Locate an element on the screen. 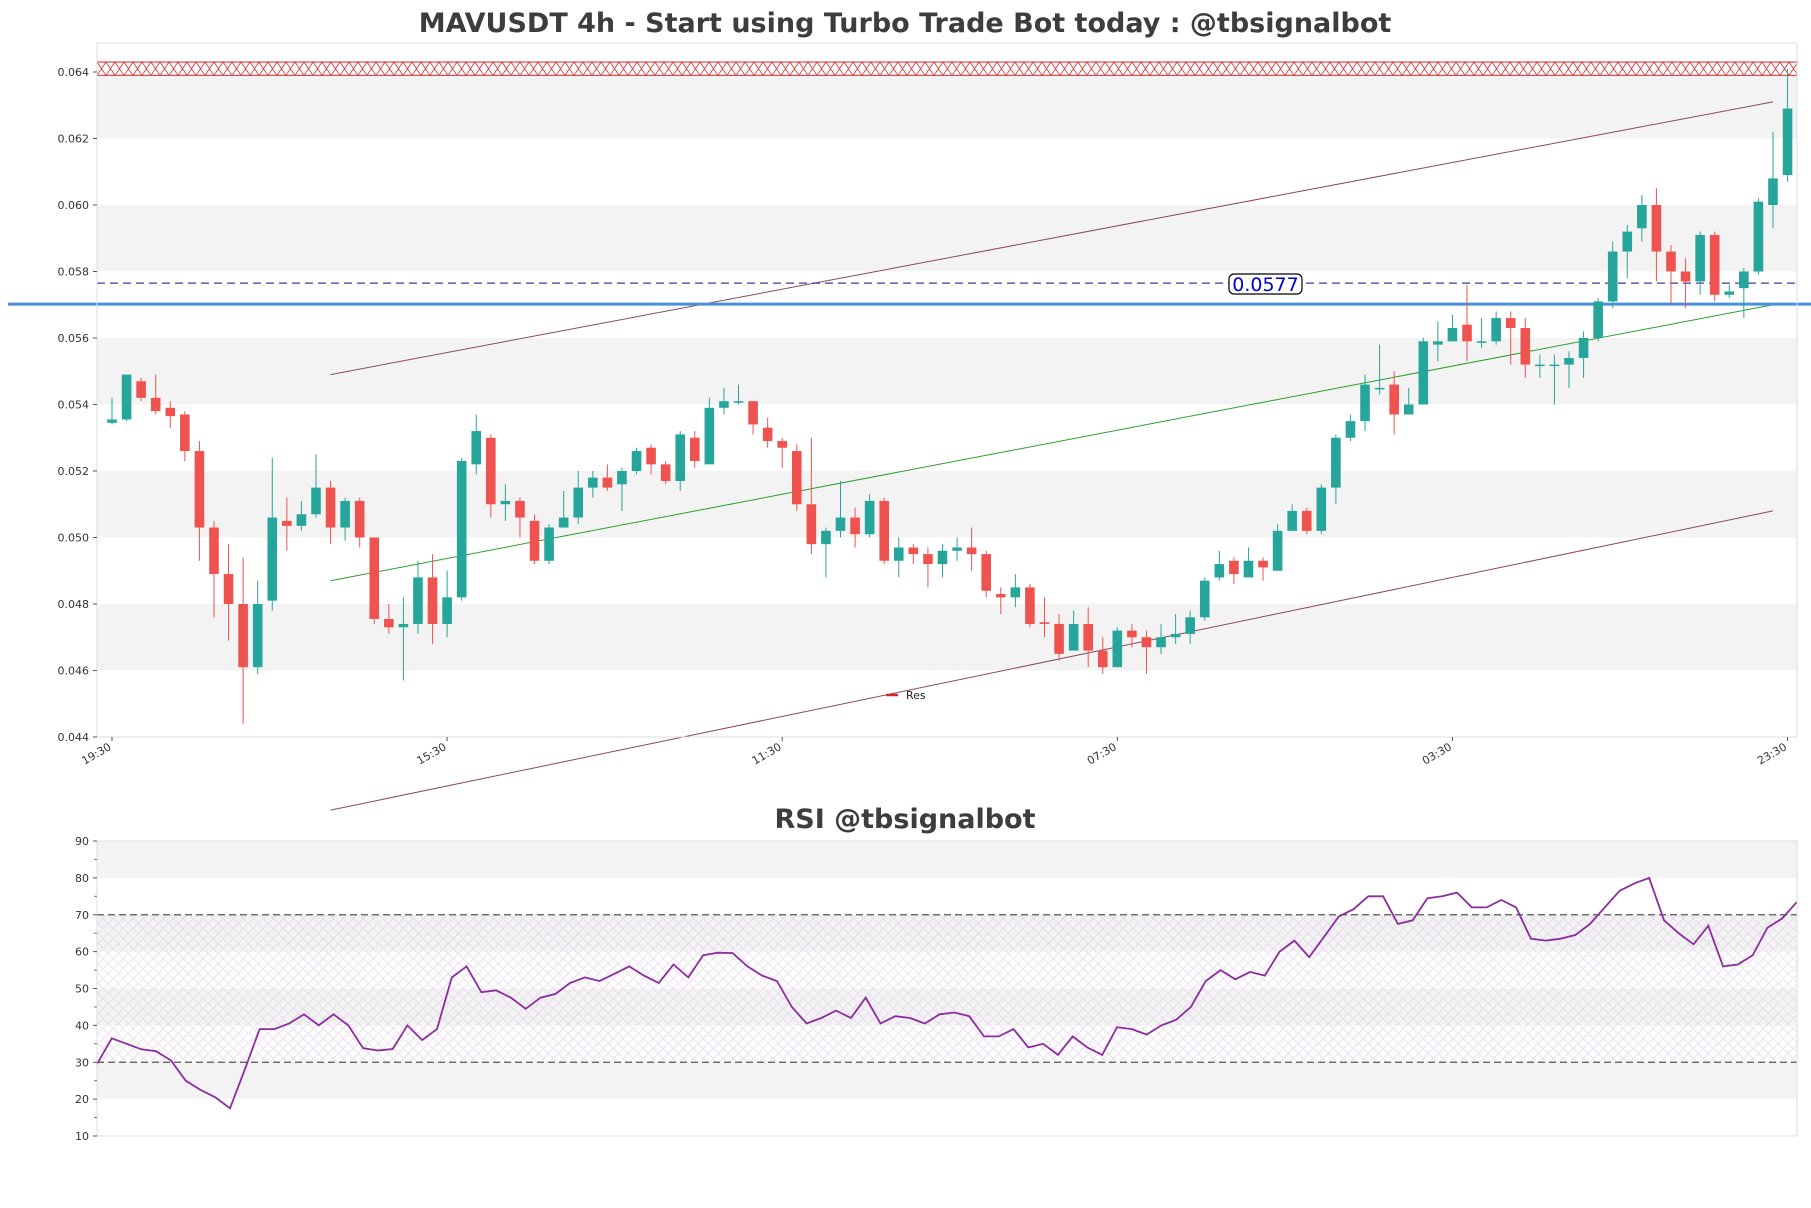 The height and width of the screenshot is (1208, 1811). y-tick-label: 0.058 is located at coordinates (74, 272).